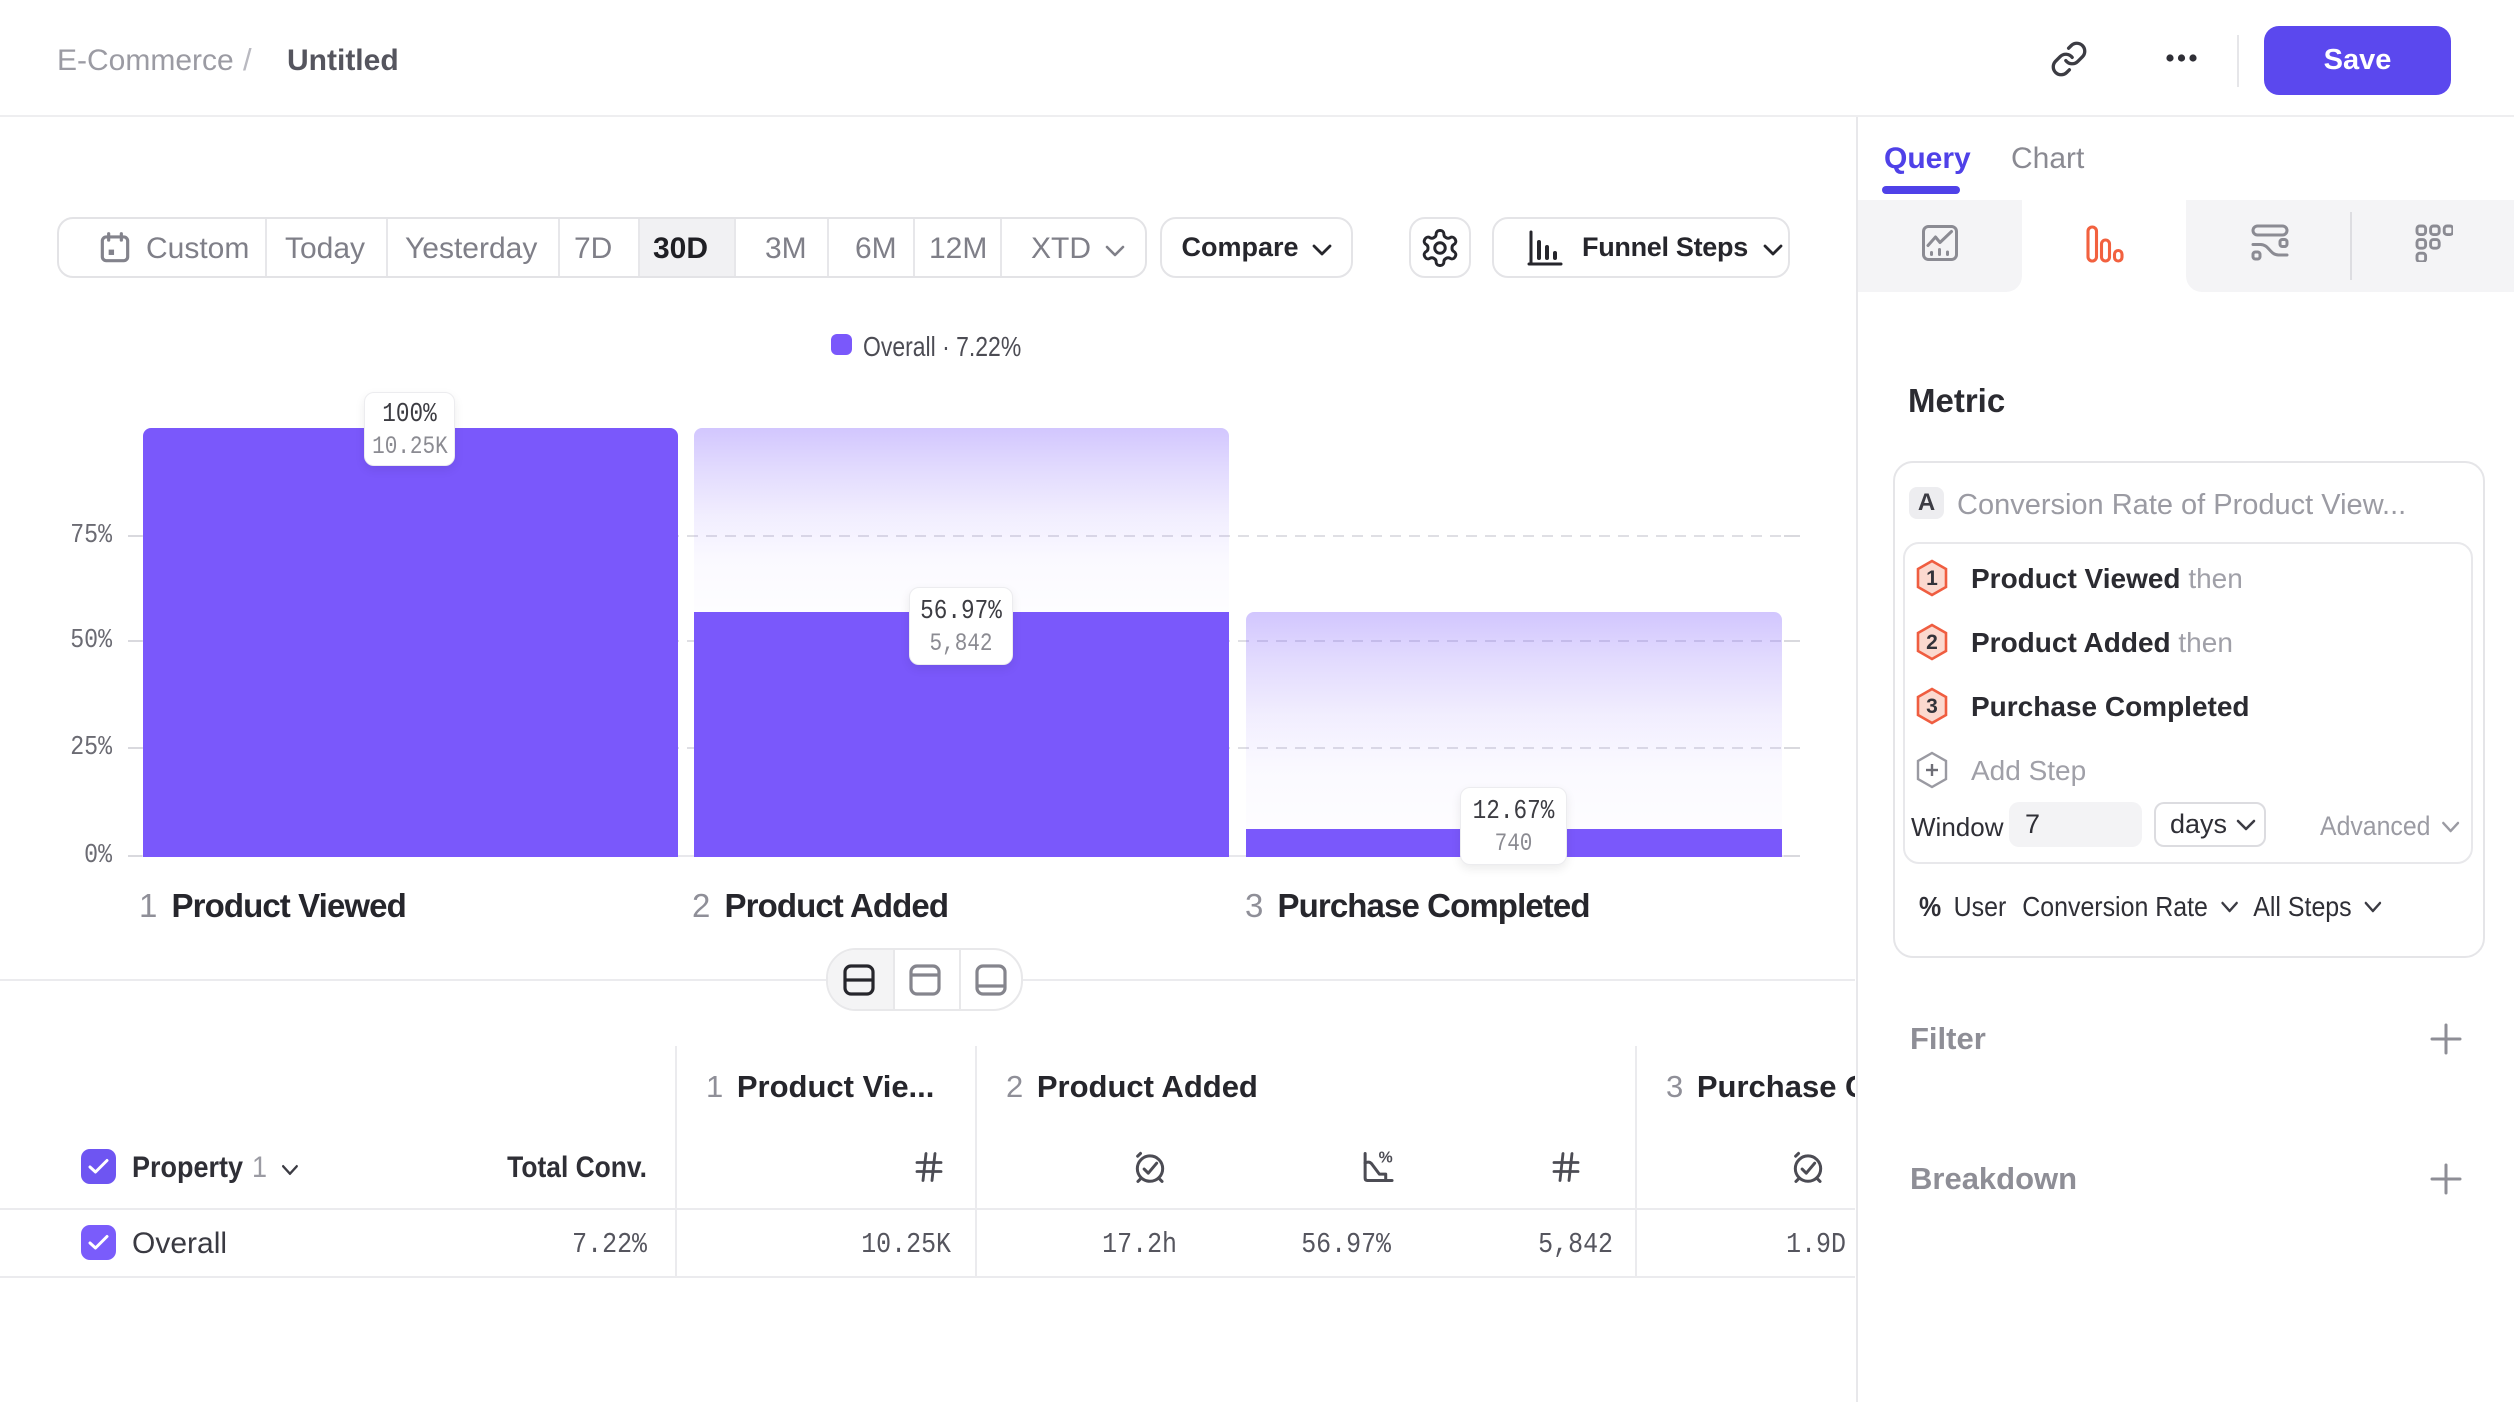 The height and width of the screenshot is (1402, 2514). Describe the element at coordinates (1932, 578) in the screenshot. I see `svg-text: 1` at that location.